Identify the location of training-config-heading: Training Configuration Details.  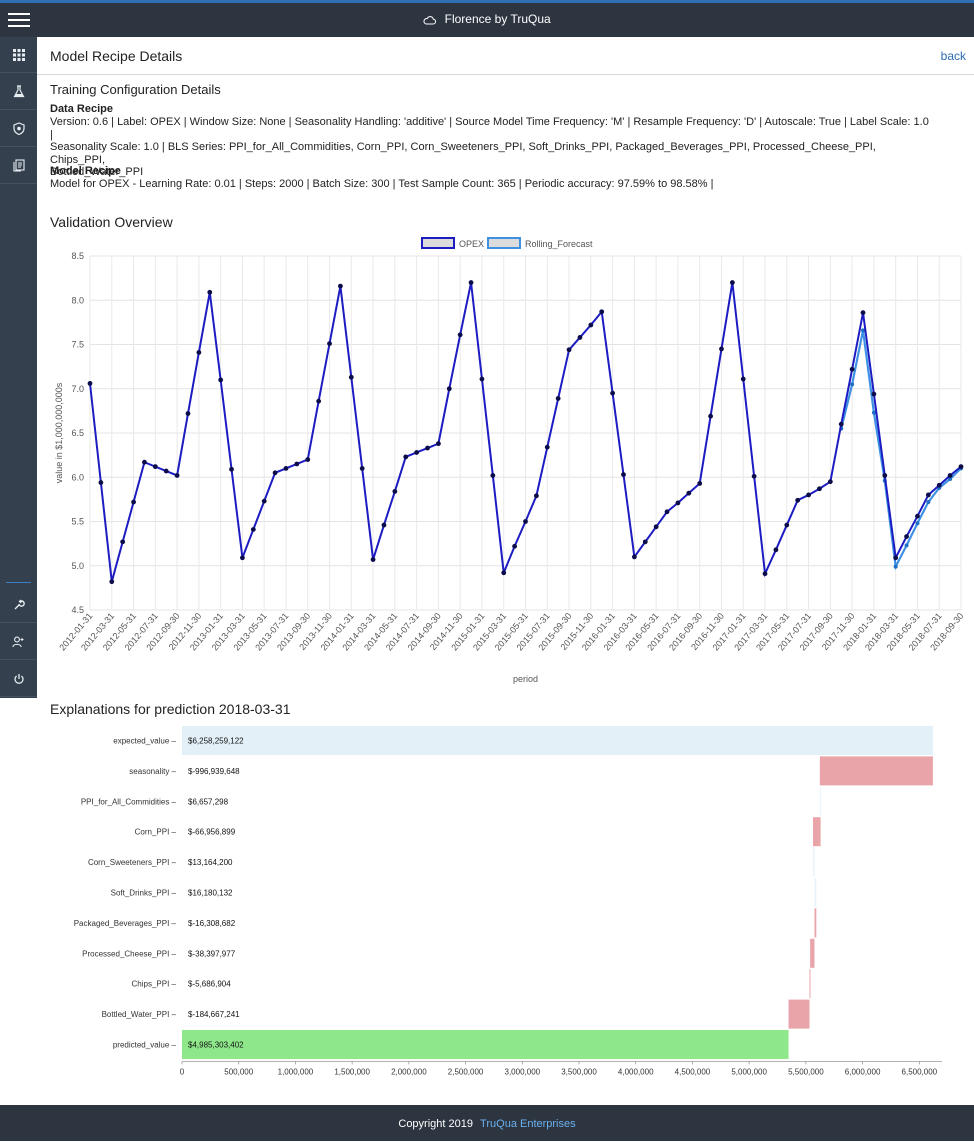
(135, 89).